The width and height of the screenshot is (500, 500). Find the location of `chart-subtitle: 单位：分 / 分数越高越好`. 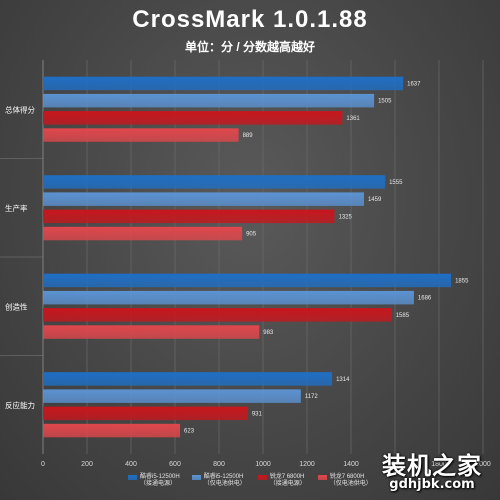

chart-subtitle: 单位：分 / 分数越高越好 is located at coordinates (249, 47).